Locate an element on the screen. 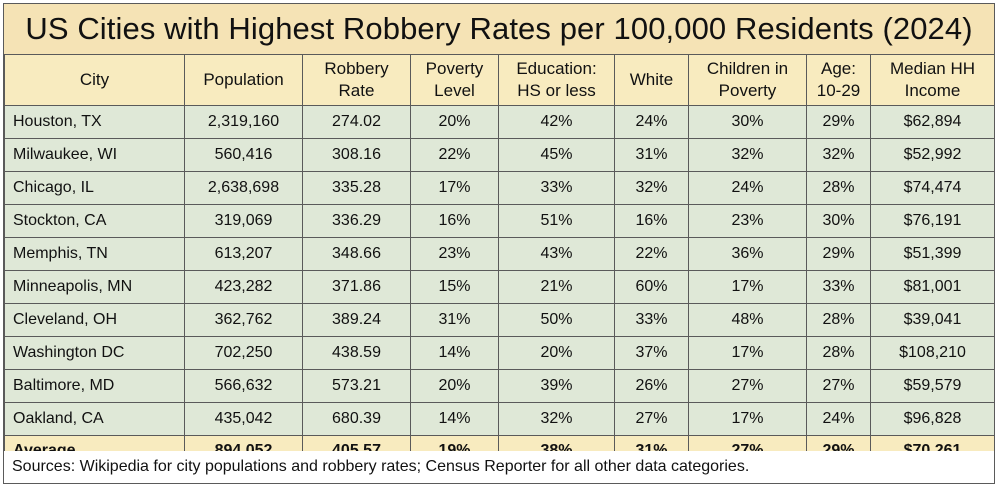  header-poverty-level: Poverty Level is located at coordinates (454, 80).